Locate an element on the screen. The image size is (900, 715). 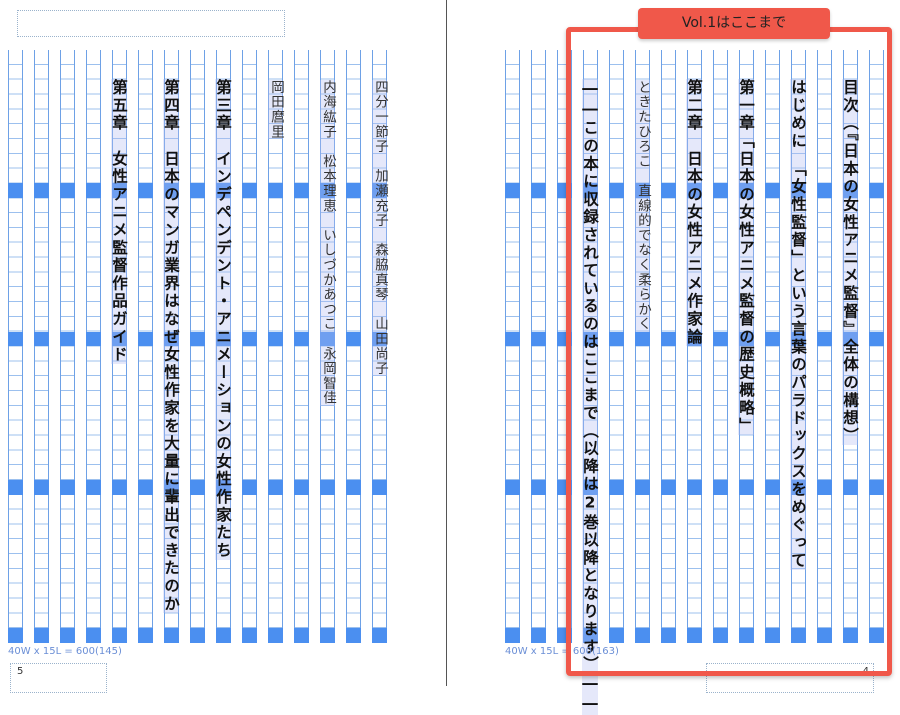
chapter-heading-line: 目次（『日本の女性アニメ監督』全体の構想） is located at coordinates (850, 262).